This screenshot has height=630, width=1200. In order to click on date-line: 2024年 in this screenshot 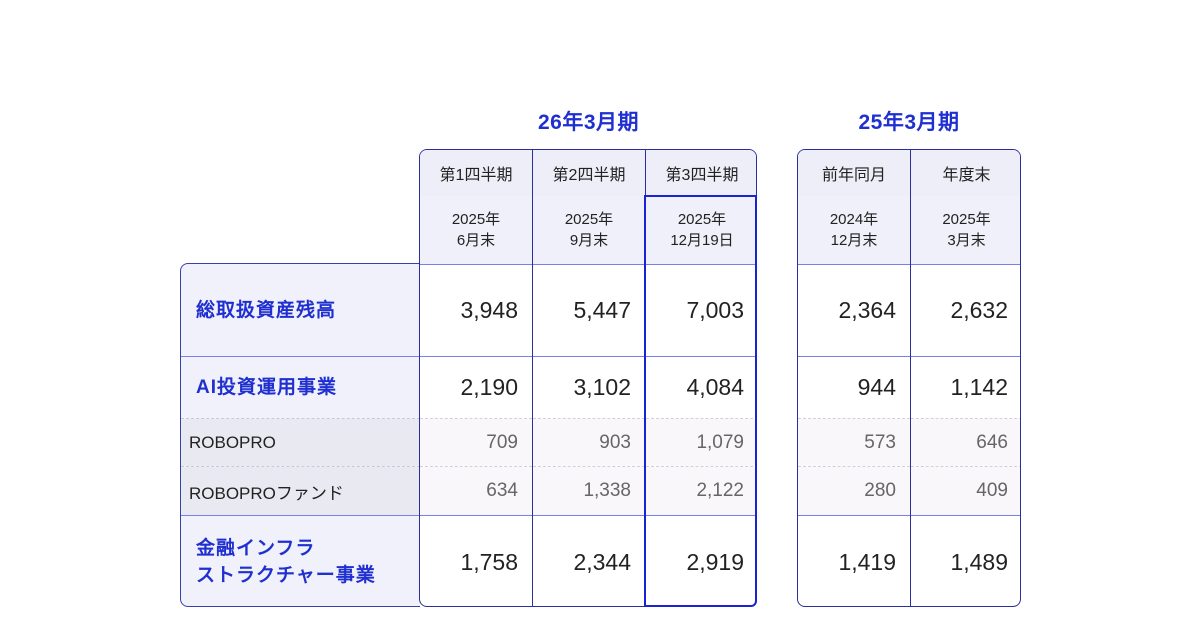, I will do `click(854, 219)`.